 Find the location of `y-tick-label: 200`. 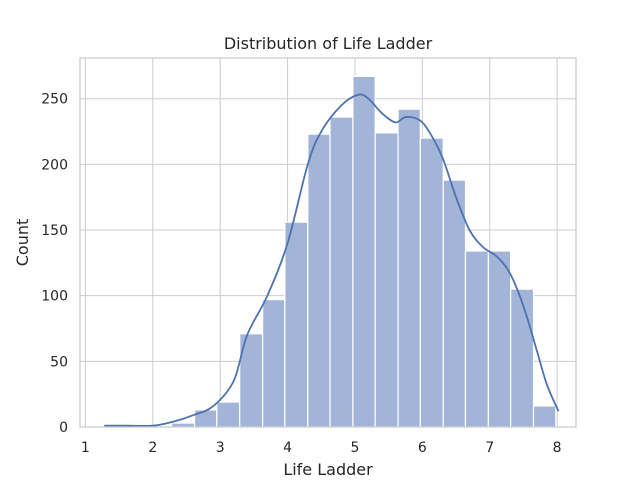

y-tick-label: 200 is located at coordinates (54, 165).